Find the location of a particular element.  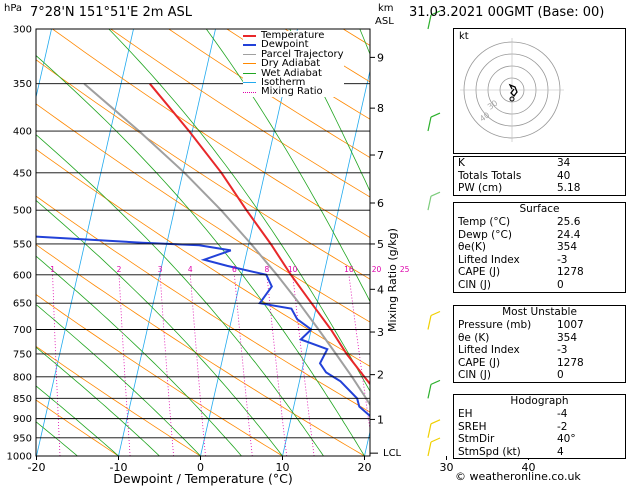

pressure-tick-label: 450 is located at coordinates (22, 173).